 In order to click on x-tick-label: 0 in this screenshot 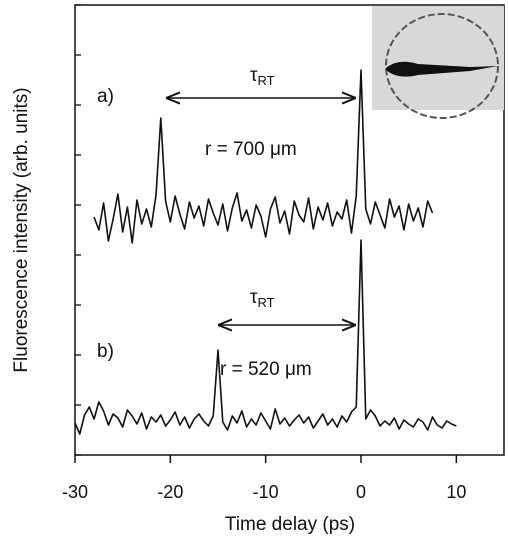, I will do `click(361, 492)`.